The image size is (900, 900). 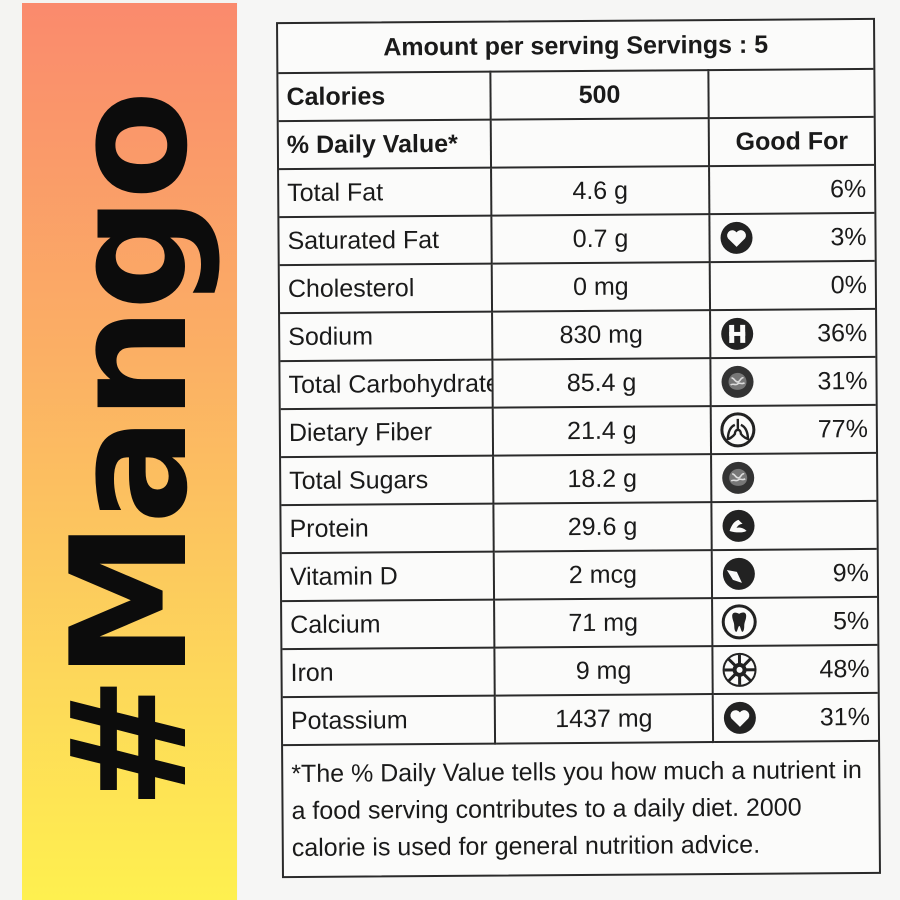 What do you see at coordinates (385, 240) in the screenshot?
I see `nutrient-name: Saturated Fat` at bounding box center [385, 240].